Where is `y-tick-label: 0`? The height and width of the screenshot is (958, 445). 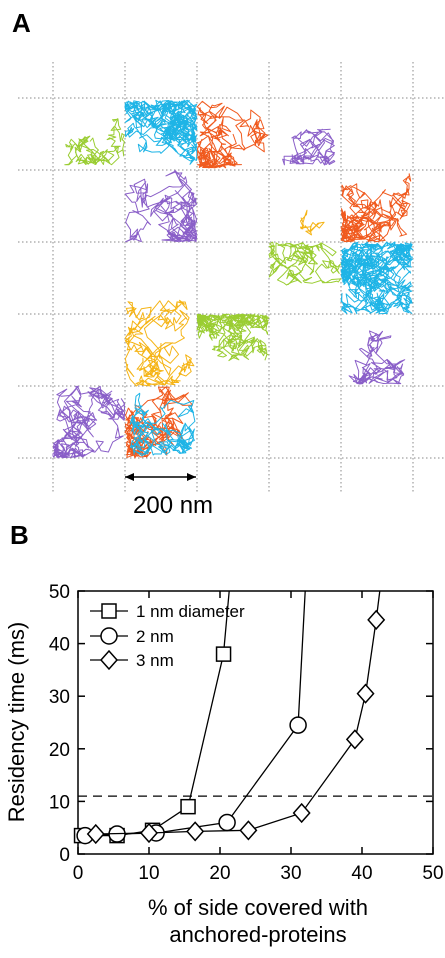 y-tick-label: 0 is located at coordinates (64, 855).